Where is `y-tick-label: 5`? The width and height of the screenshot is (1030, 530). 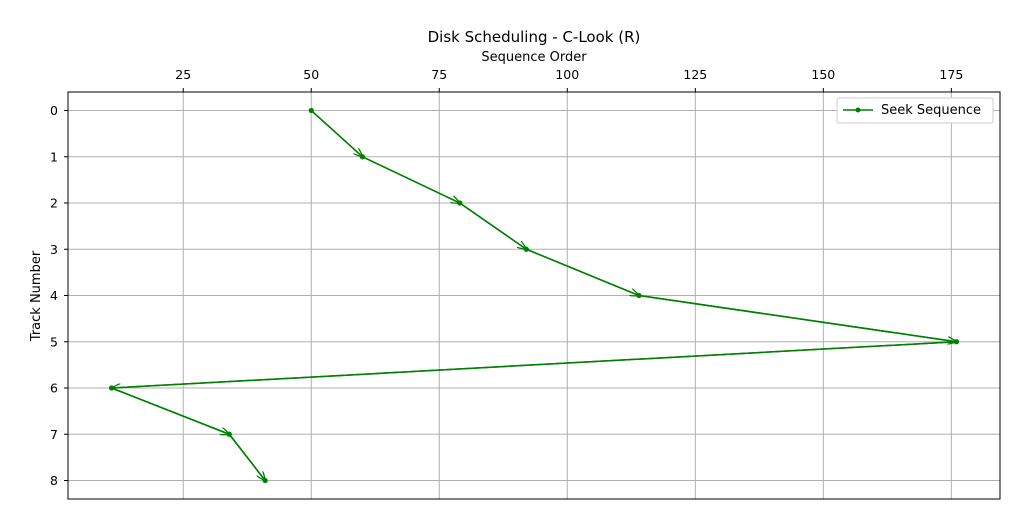
y-tick-label: 5 is located at coordinates (54, 341).